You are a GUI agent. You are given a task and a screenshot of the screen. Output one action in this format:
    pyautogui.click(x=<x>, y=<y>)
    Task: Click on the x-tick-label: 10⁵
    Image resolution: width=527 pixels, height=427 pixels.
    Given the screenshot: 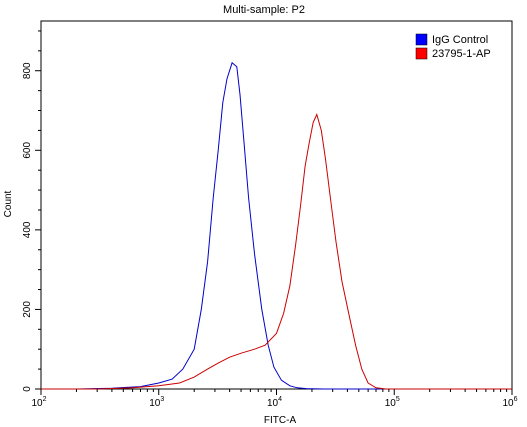 What is the action you would take?
    pyautogui.click(x=392, y=402)
    